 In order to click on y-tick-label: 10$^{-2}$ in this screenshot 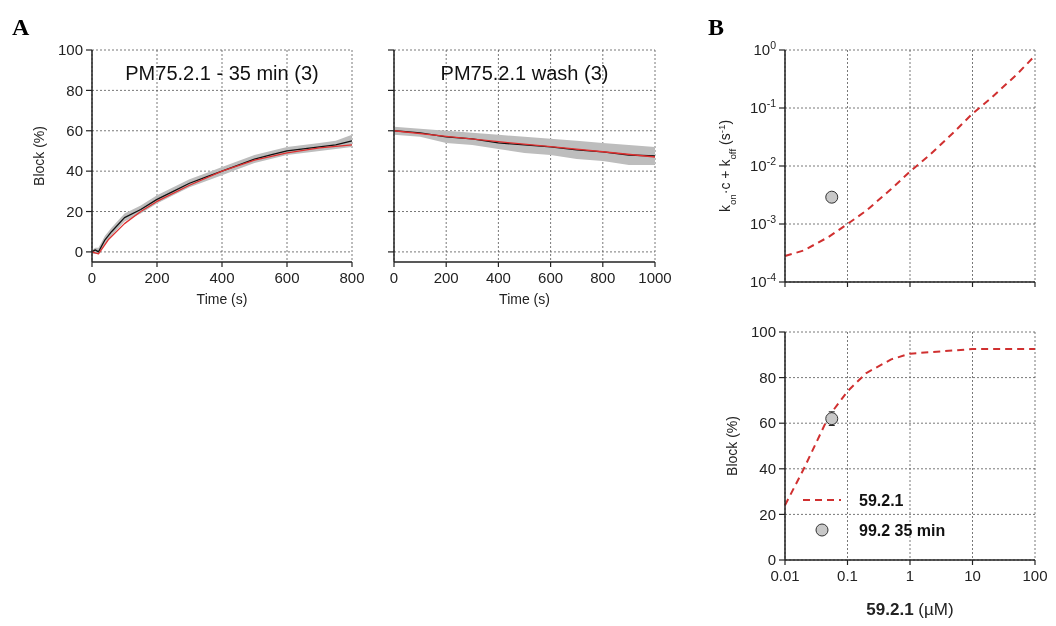, I will do `click(763, 165)`.